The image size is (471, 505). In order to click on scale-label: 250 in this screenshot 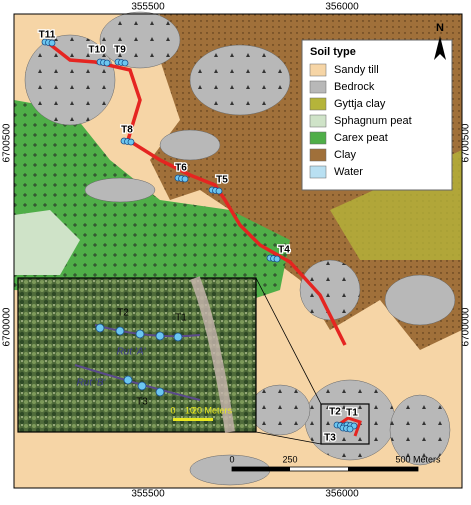, I will do `click(289, 459)`.